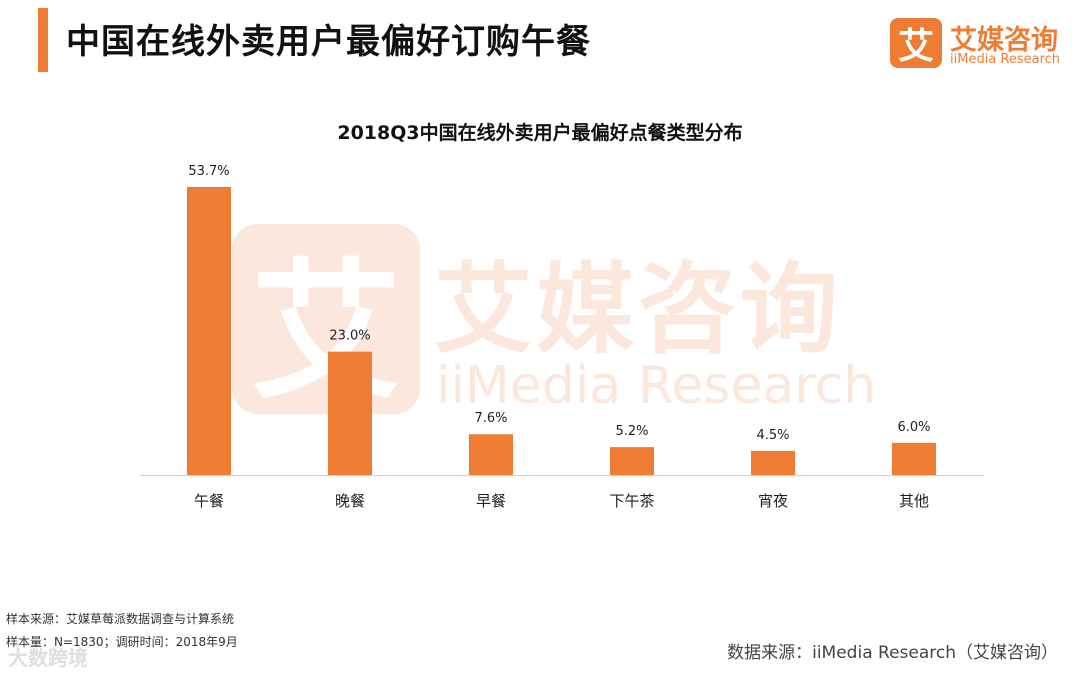 This screenshot has width=1080, height=673. Describe the element at coordinates (209, 501) in the screenshot. I see `category-label-0: 午餐` at that location.